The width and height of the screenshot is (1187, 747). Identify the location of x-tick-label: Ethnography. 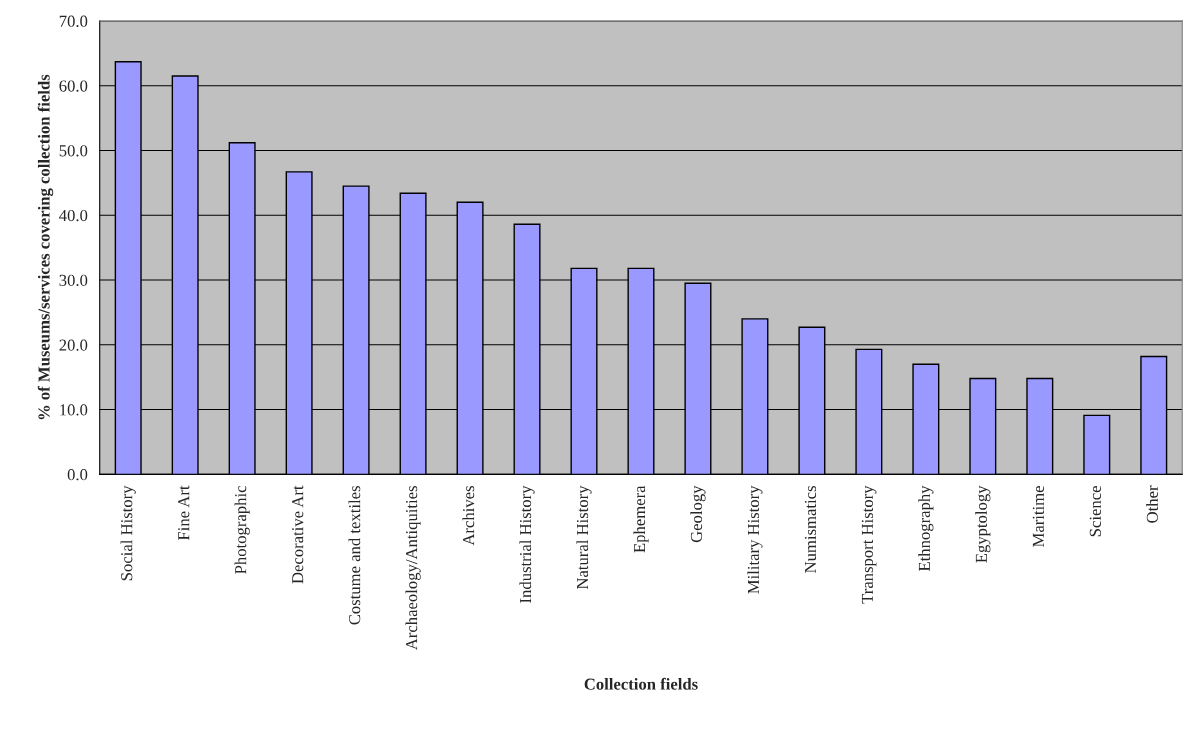
(926, 528).